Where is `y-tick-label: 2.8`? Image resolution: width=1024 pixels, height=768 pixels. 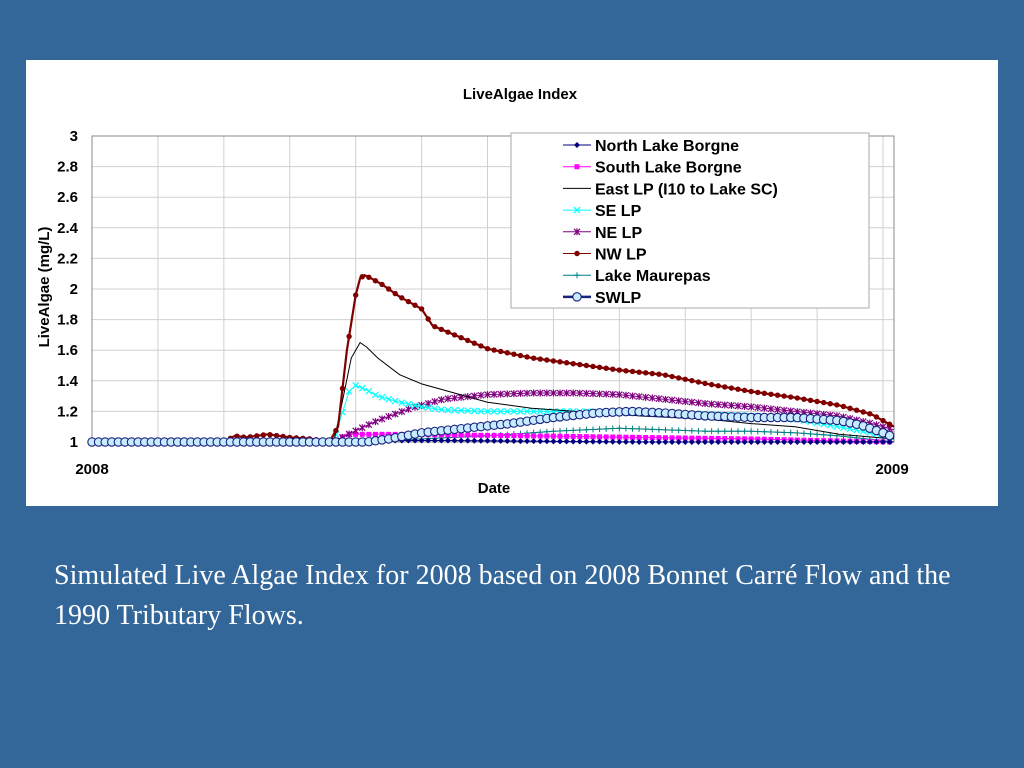
y-tick-label: 2.8 is located at coordinates (67, 167).